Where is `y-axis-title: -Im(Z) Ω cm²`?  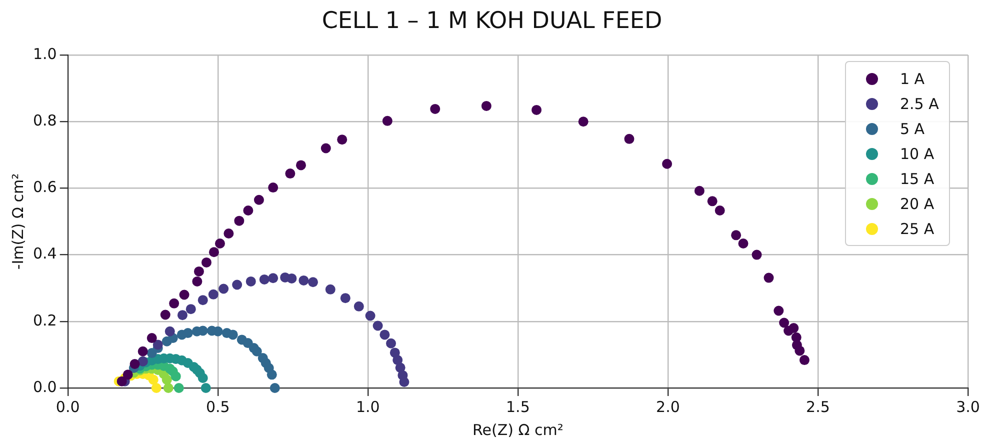 y-axis-title: -Im(Z) Ω cm² is located at coordinates (17, 221).